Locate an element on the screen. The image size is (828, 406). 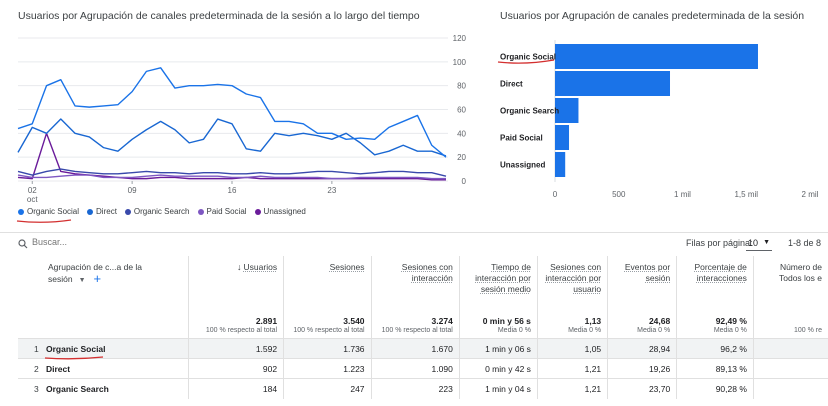
col-header-label: Usuarios is located at coordinates (260, 267).